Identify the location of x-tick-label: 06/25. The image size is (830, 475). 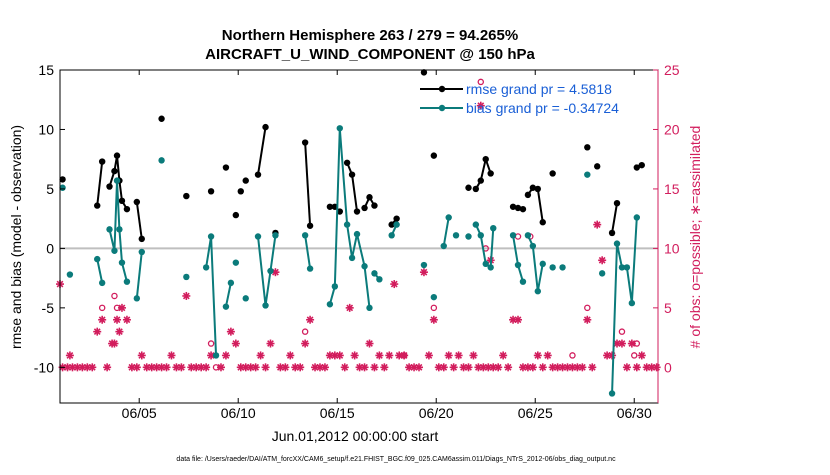
(535, 413).